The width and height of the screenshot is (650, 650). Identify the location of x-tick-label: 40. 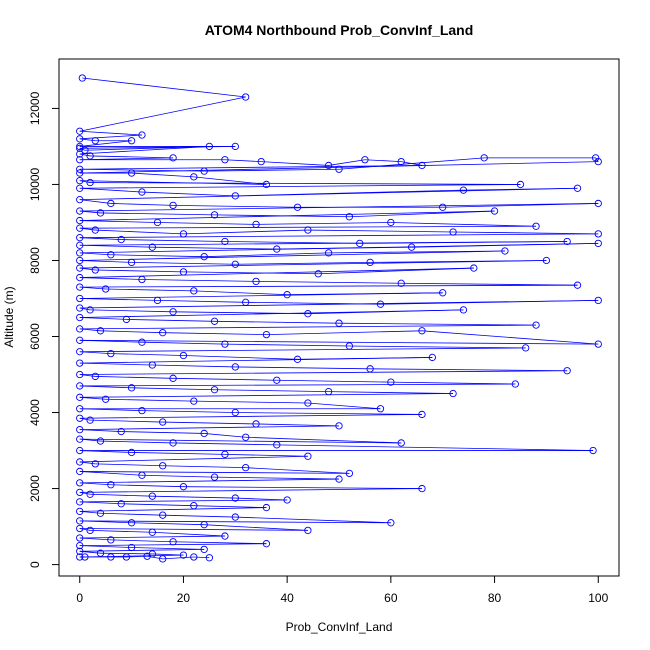
(287, 598).